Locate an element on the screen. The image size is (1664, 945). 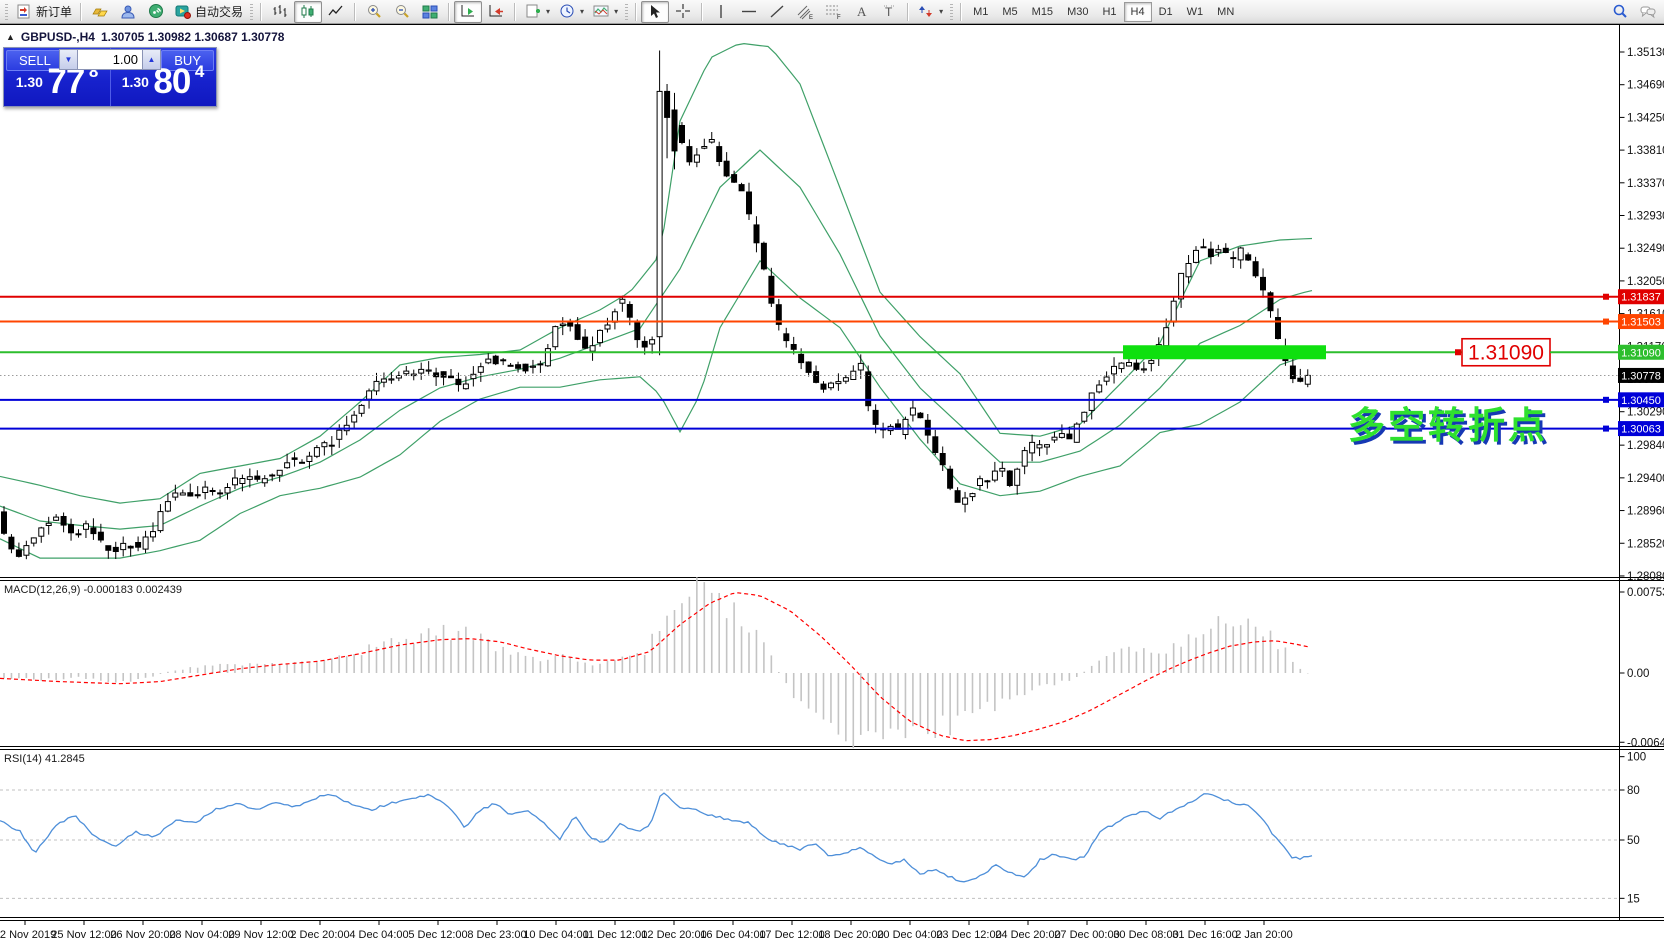
signals-button is located at coordinates (156, 12).